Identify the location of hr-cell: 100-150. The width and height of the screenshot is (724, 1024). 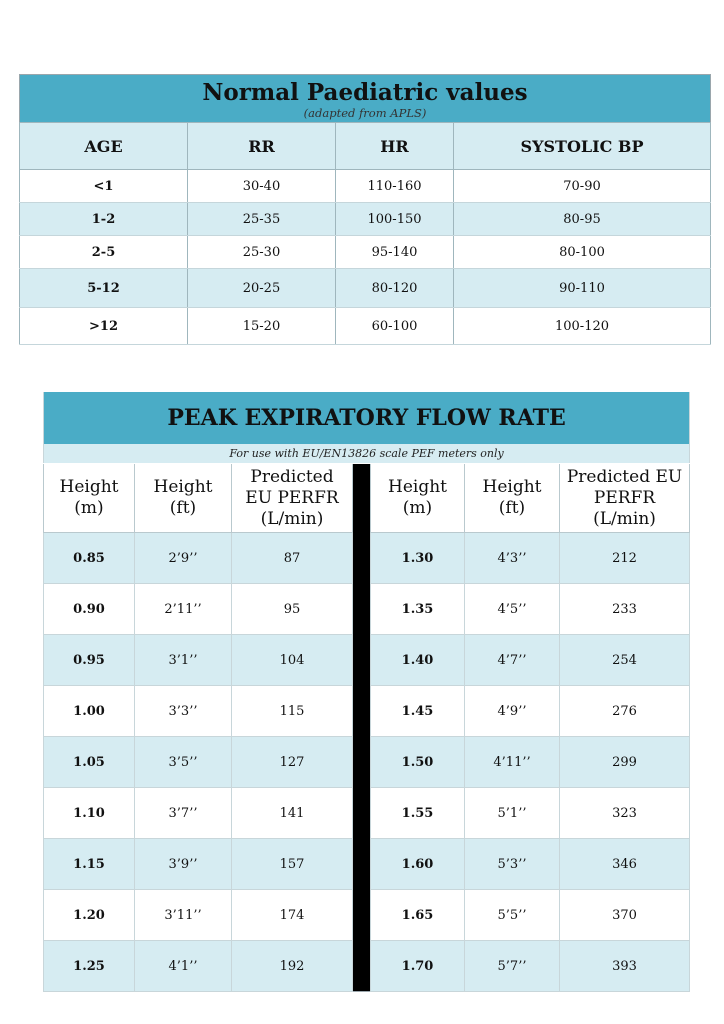
(394, 219).